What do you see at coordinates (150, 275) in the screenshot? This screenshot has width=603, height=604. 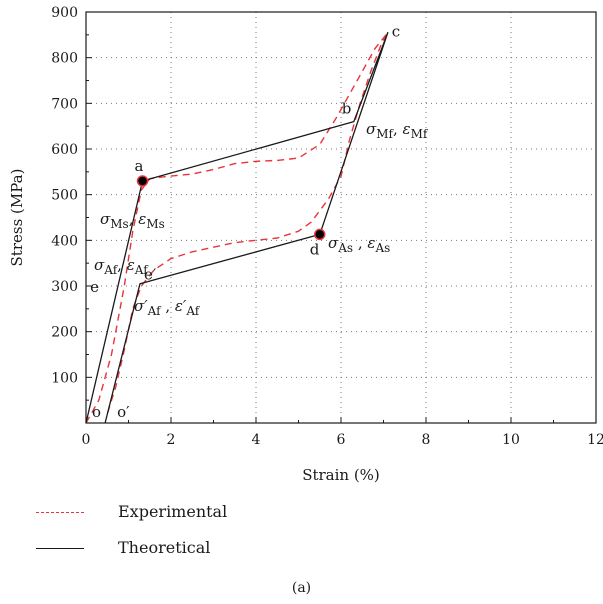 I see `point-label: e′` at bounding box center [150, 275].